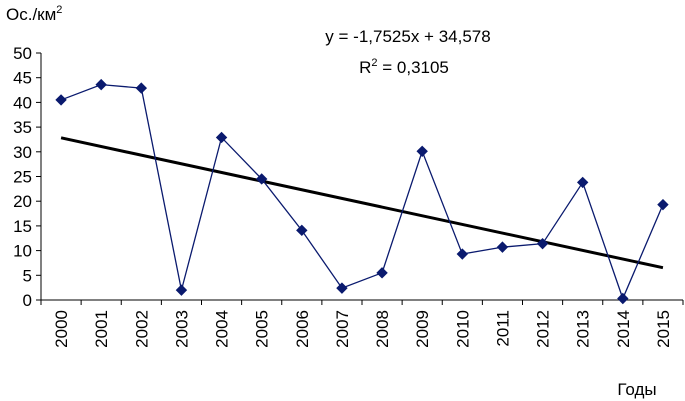  What do you see at coordinates (22, 226) in the screenshot?
I see `y-tick-label: 15` at bounding box center [22, 226].